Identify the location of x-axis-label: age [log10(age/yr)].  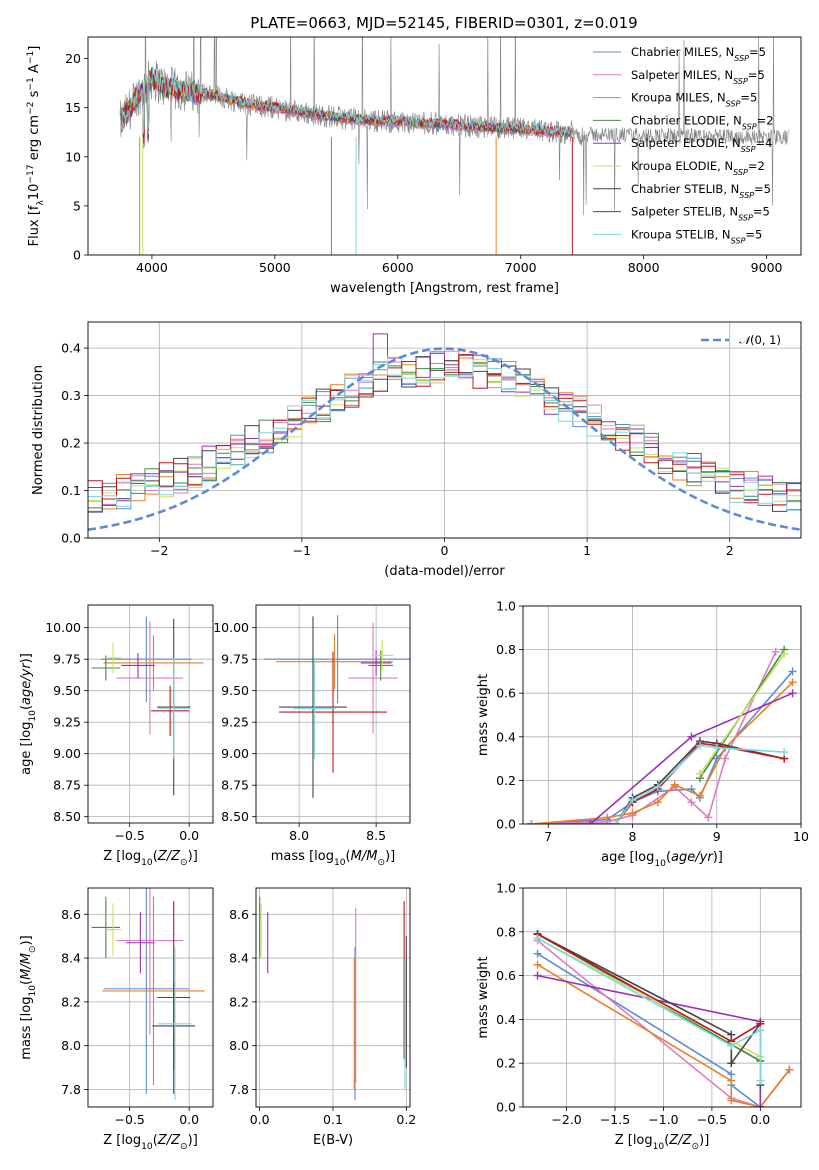
(662, 859).